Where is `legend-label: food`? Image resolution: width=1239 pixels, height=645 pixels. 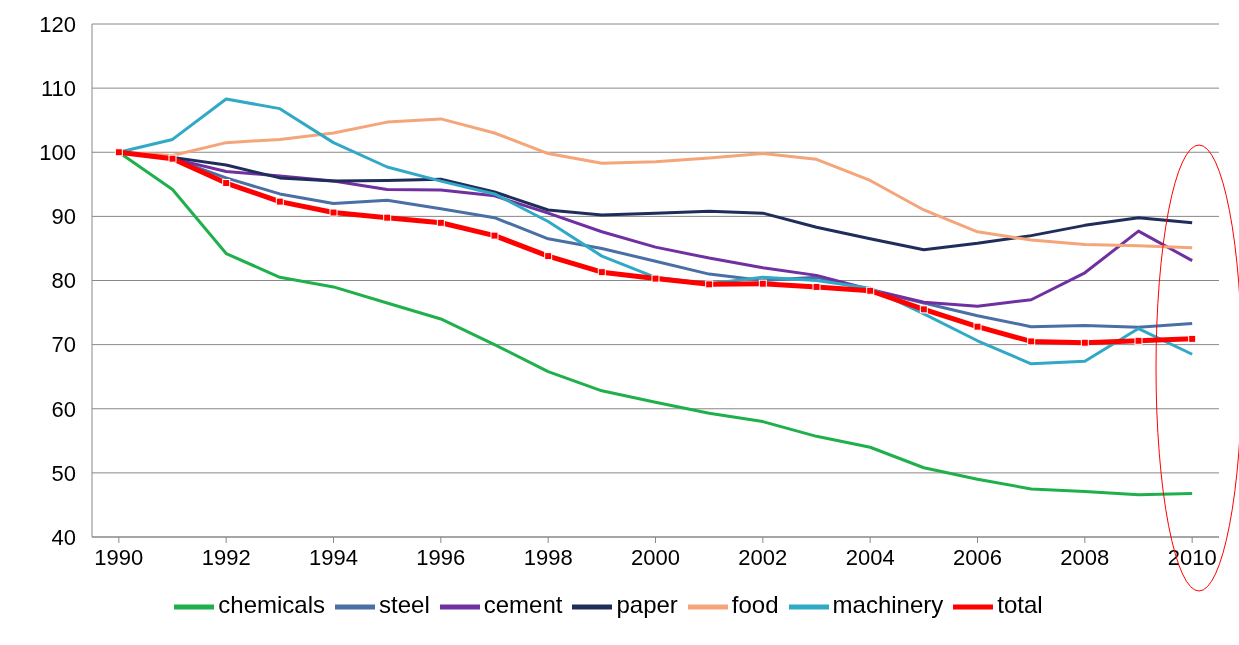 legend-label: food is located at coordinates (755, 605).